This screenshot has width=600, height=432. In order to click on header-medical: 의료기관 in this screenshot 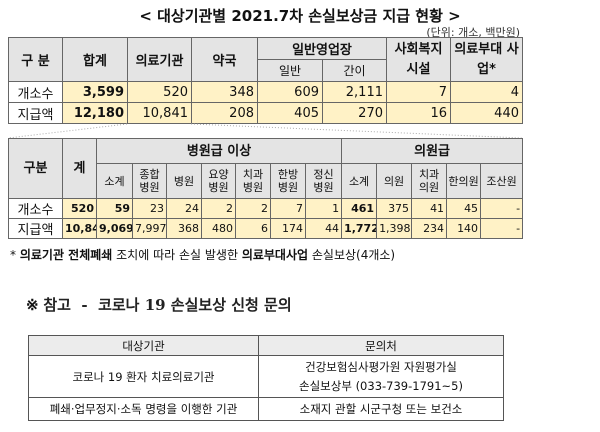, I will do `click(159, 59)`.